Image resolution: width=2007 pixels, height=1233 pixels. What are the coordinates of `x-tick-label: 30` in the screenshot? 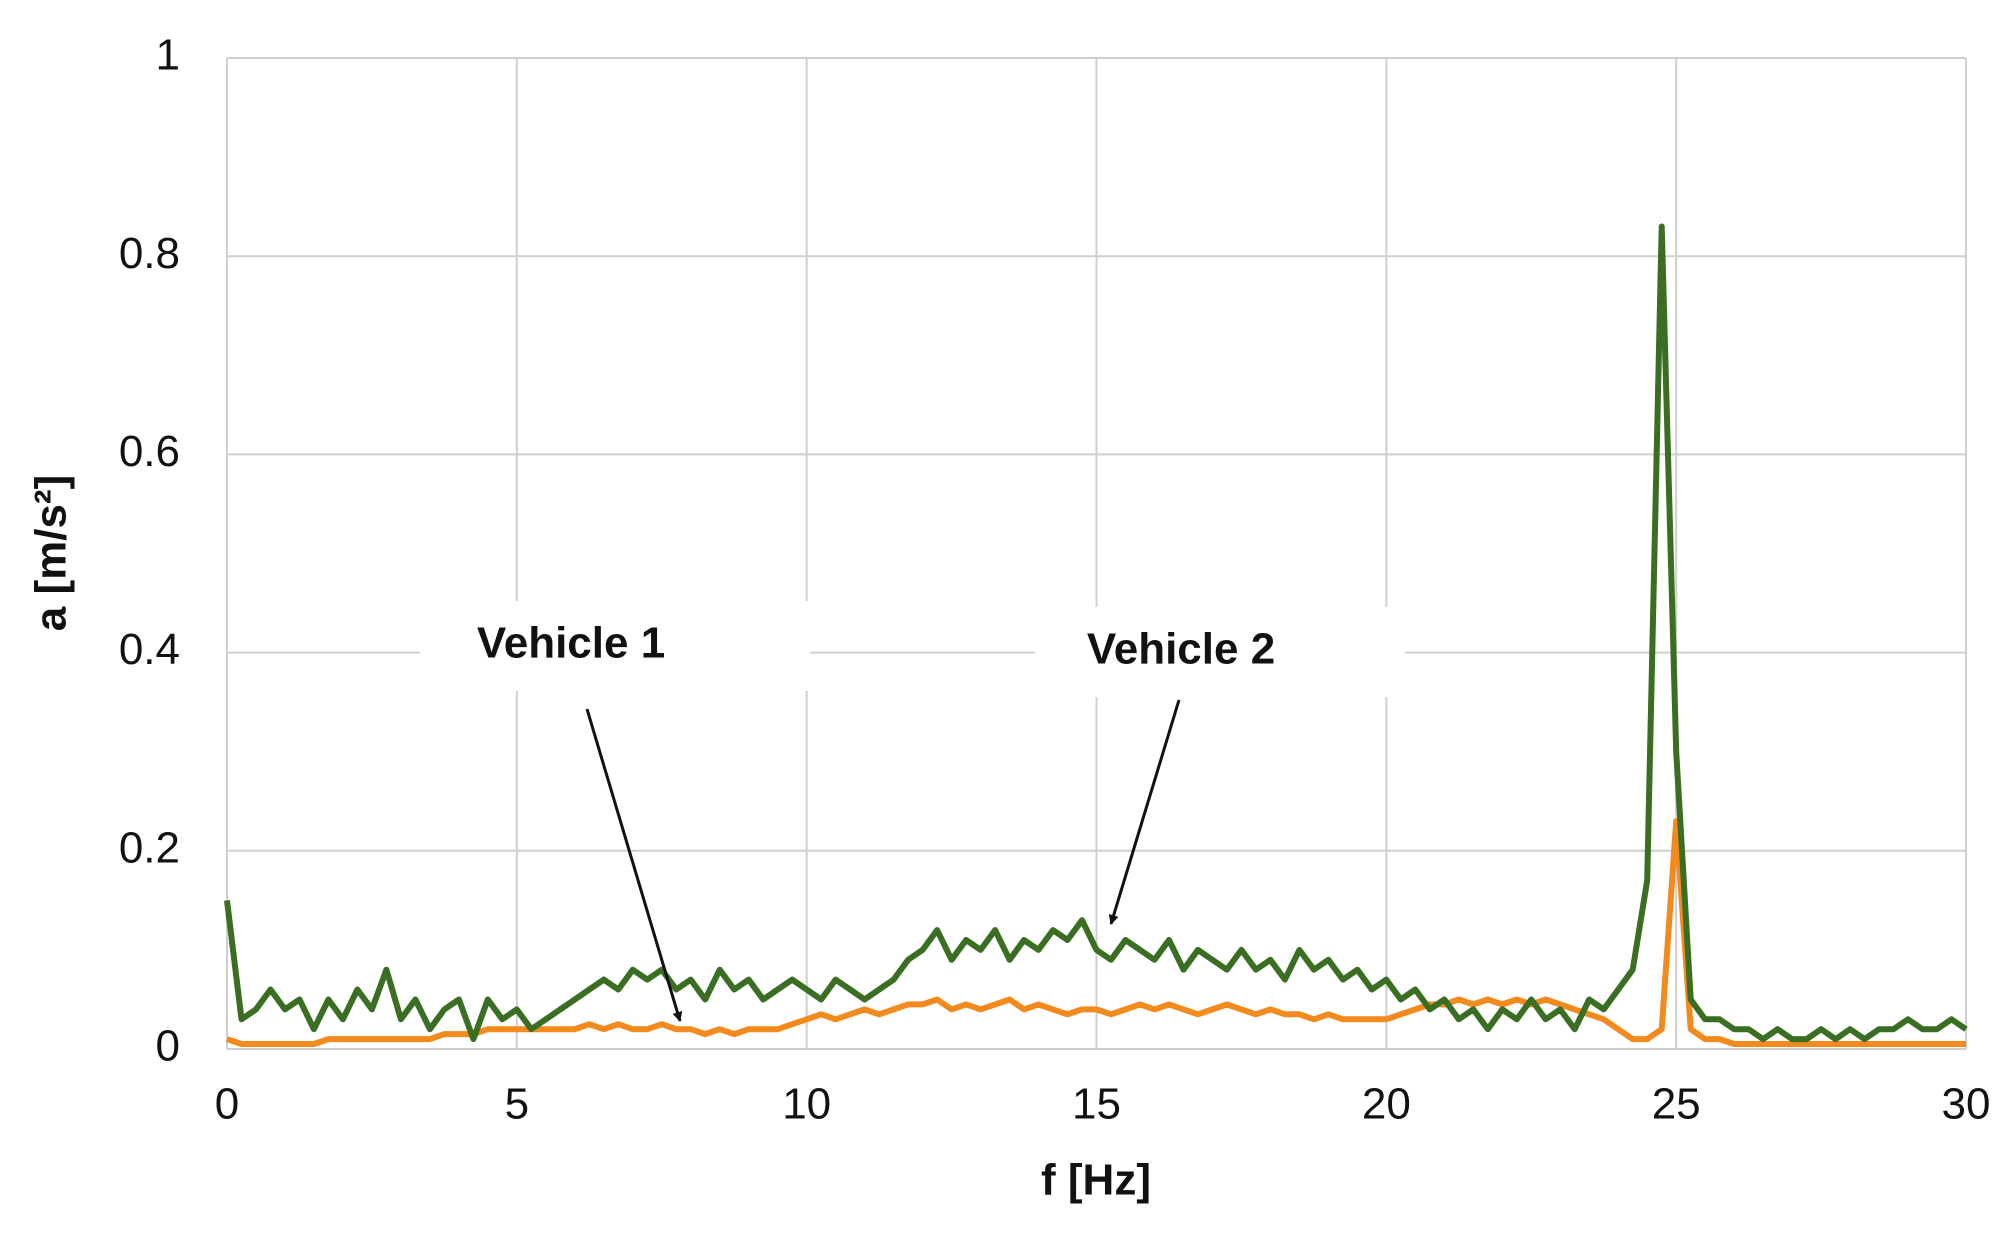 It's located at (1966, 1104).